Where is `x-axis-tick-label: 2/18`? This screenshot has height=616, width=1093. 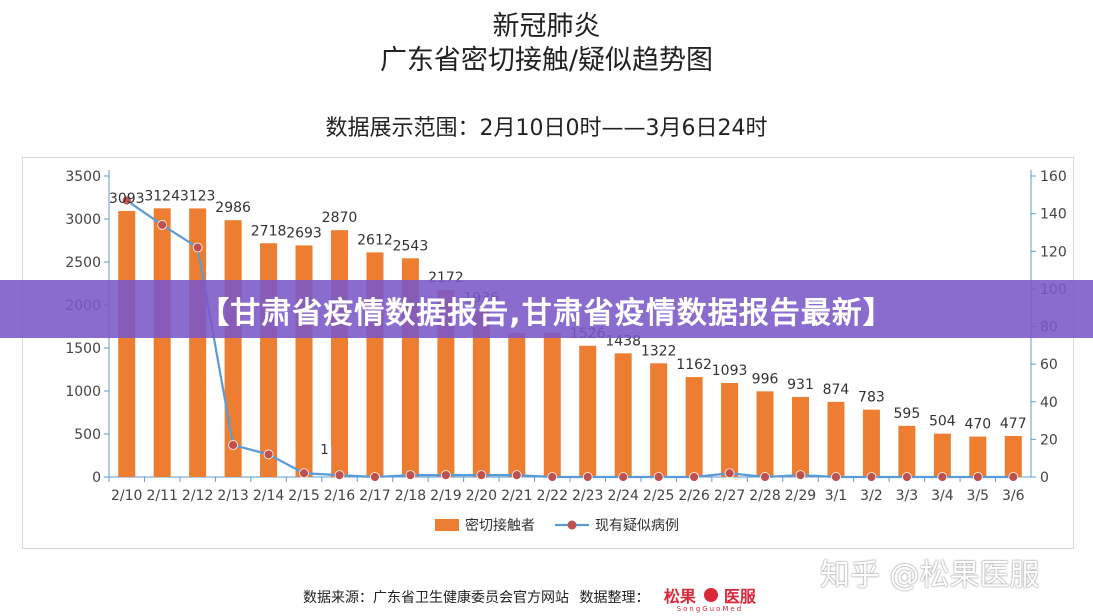 x-axis-tick-label: 2/18 is located at coordinates (410, 496).